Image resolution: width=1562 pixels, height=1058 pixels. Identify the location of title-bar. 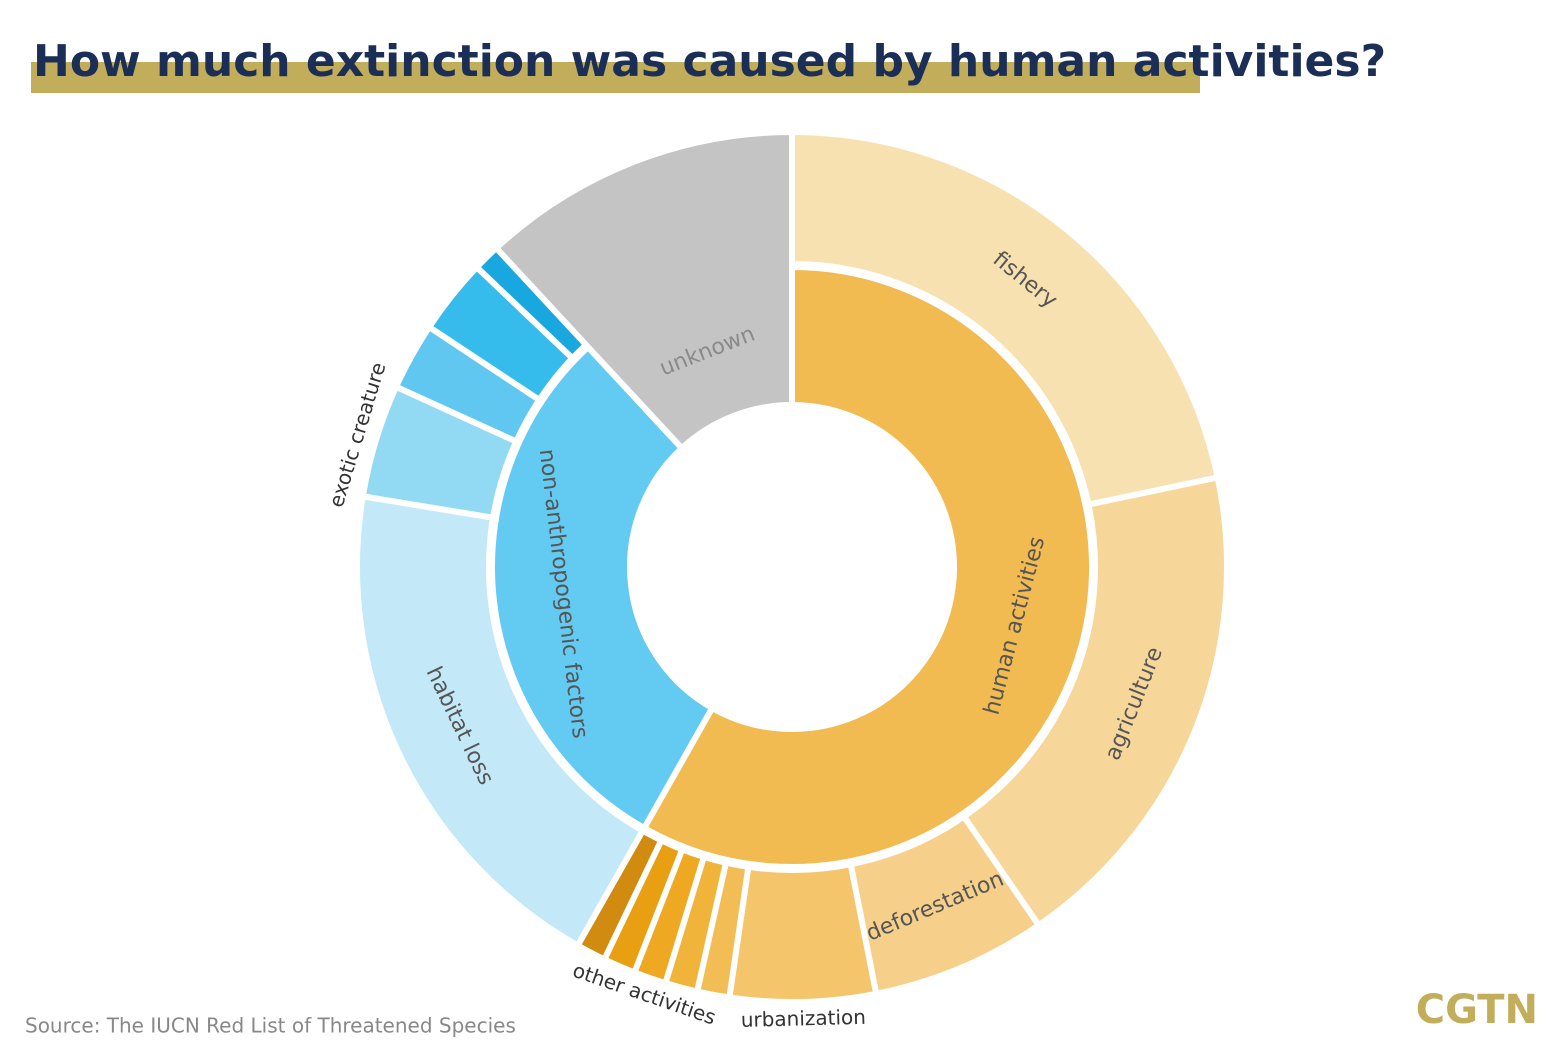
(615, 77).